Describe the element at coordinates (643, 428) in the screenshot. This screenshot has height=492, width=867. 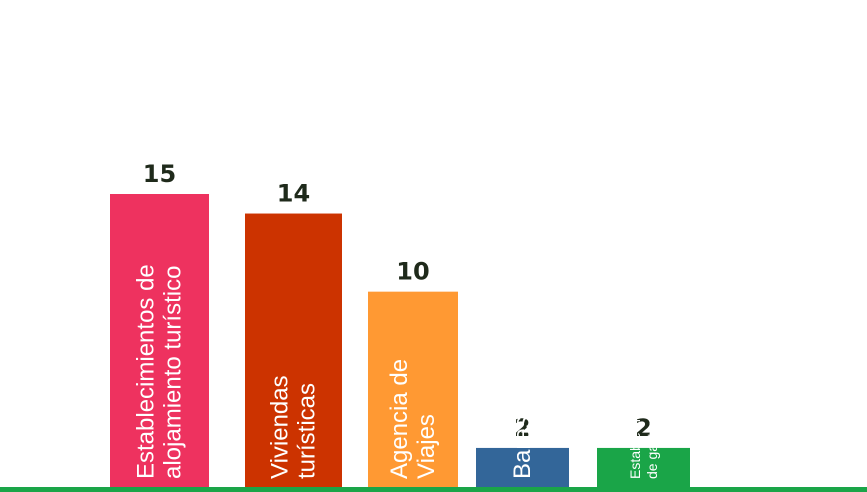
I see `data-label-5: 2` at that location.